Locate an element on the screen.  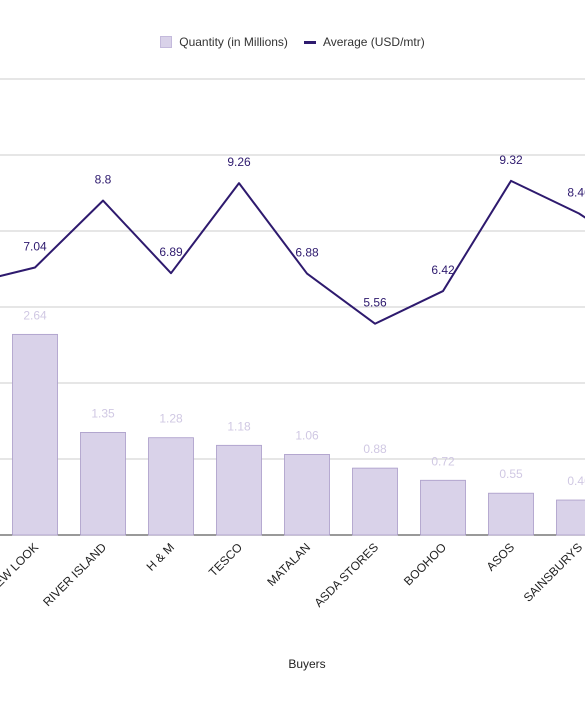
line-data-label: 6.89 is located at coordinates (171, 252).